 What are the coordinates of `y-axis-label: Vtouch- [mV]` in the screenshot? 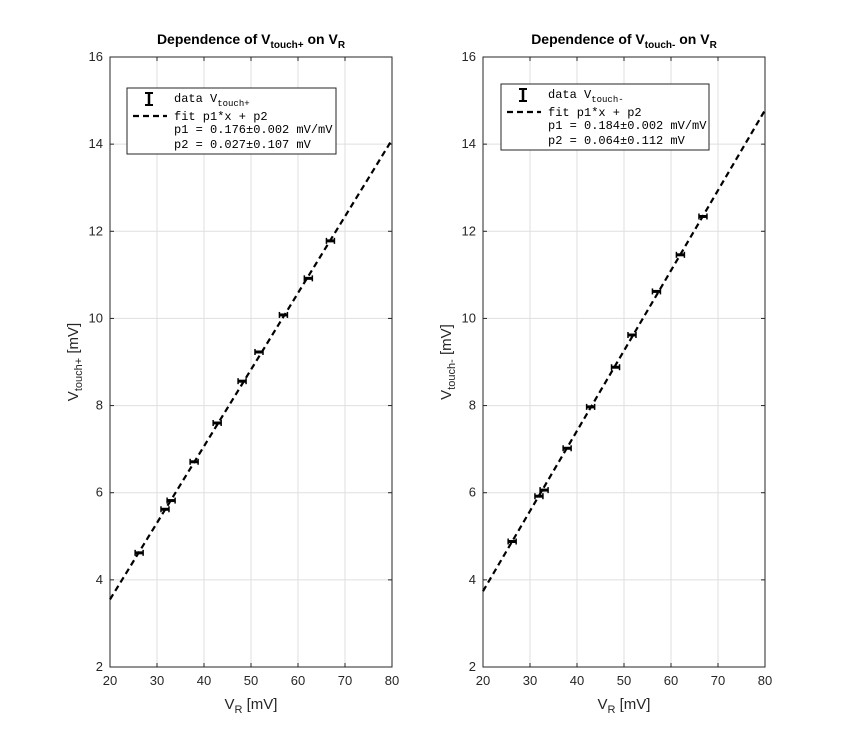 It's located at (448, 362).